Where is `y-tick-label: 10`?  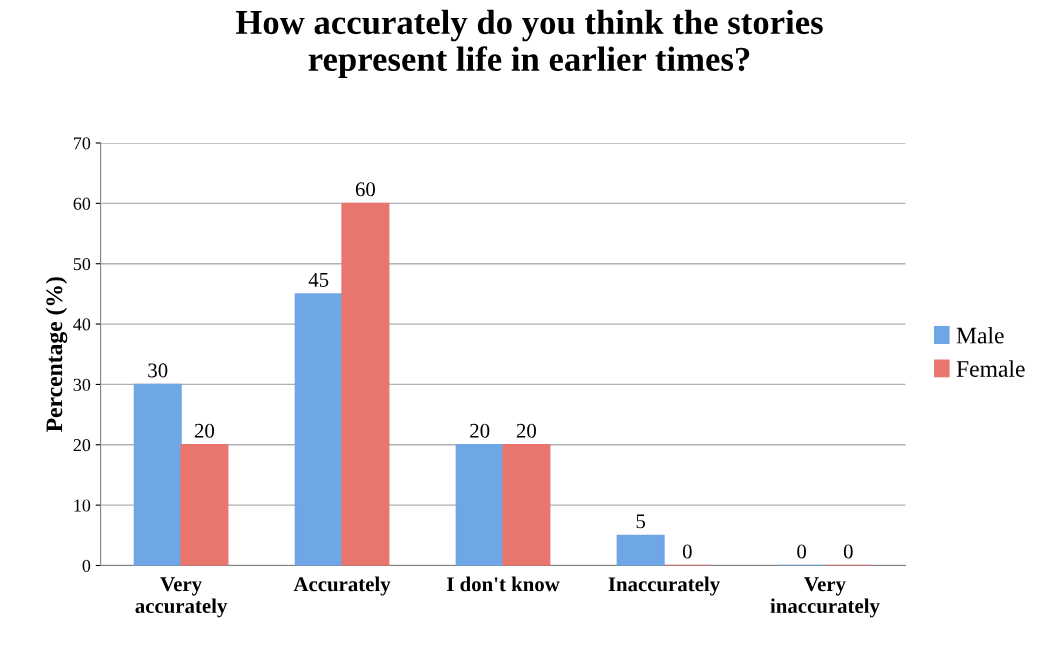 y-tick-label: 10 is located at coordinates (82, 505).